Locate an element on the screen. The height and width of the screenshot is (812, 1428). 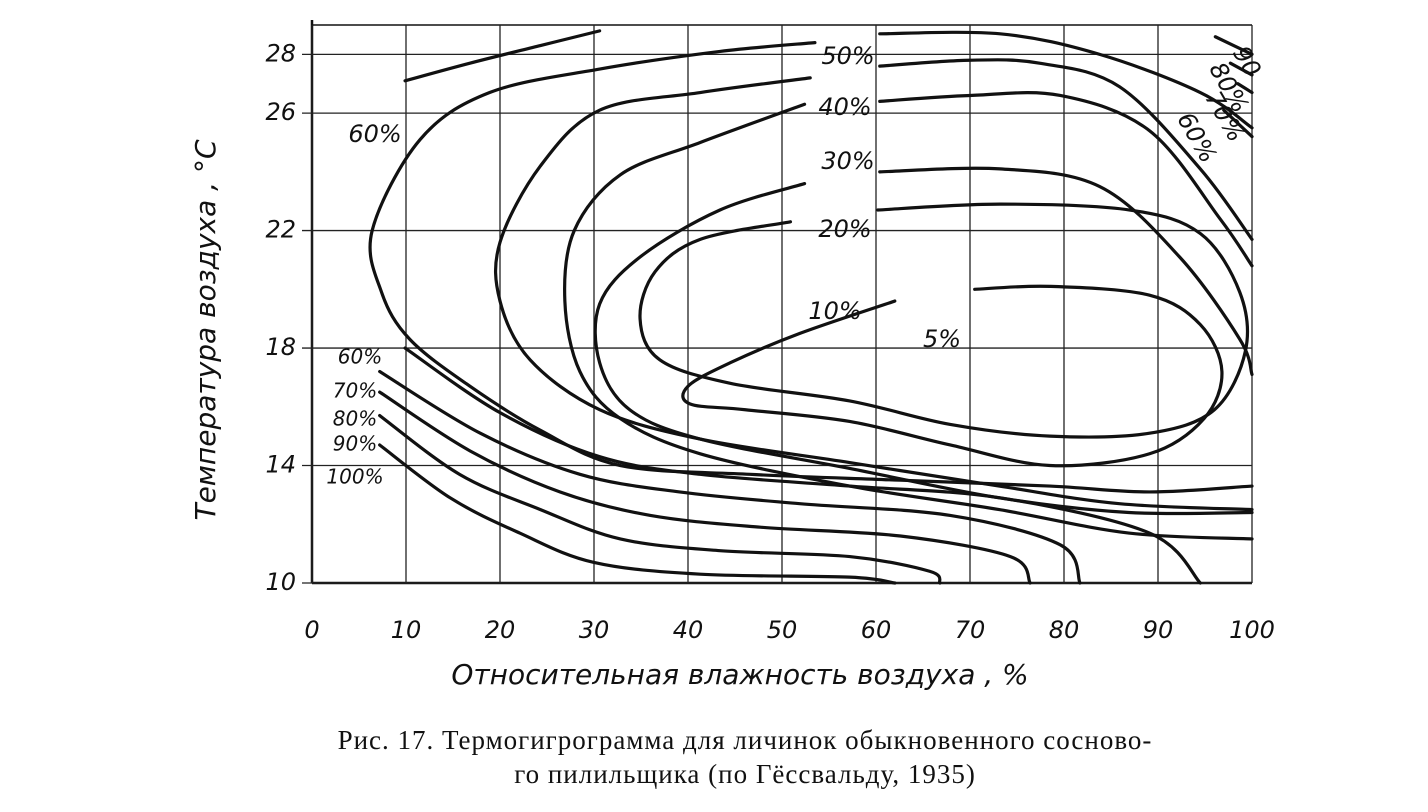
x-tick-label: 50 is located at coordinates (782, 630).